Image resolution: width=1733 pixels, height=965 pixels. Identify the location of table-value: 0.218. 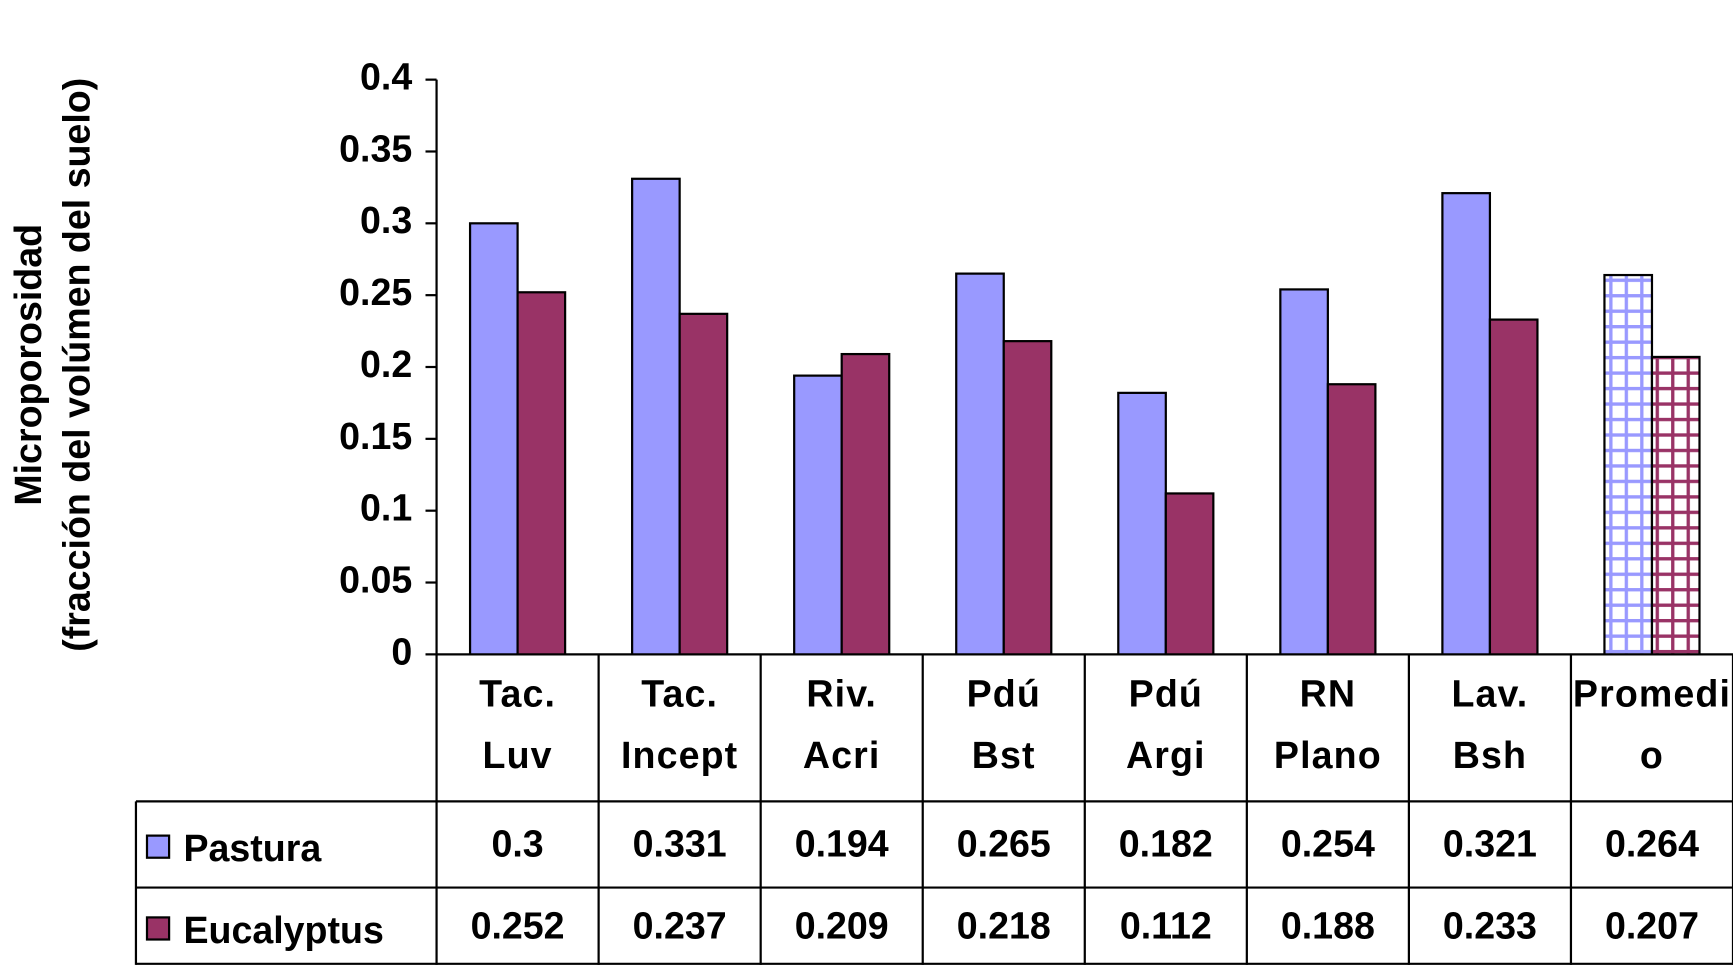
(1004, 925).